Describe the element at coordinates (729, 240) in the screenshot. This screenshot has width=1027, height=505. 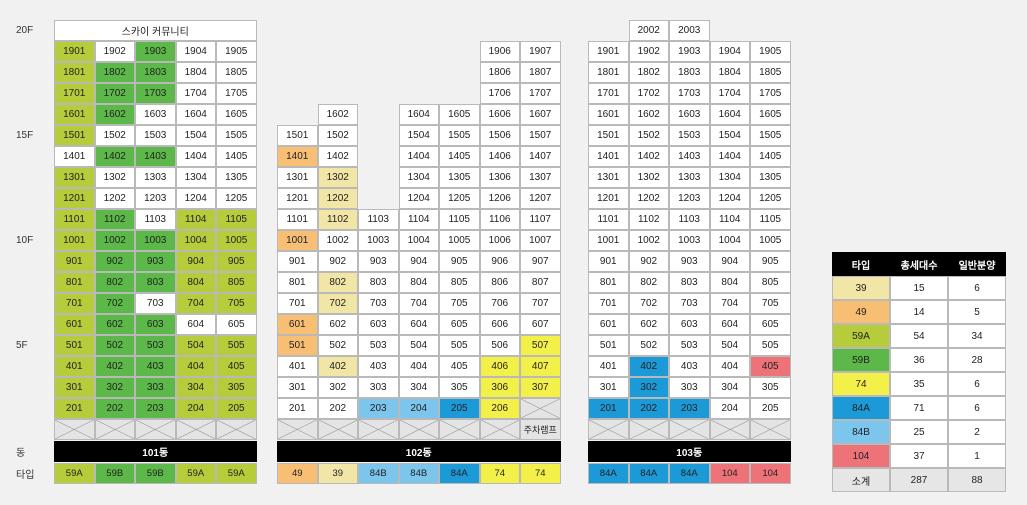
I see `unit-cell: 1004` at that location.